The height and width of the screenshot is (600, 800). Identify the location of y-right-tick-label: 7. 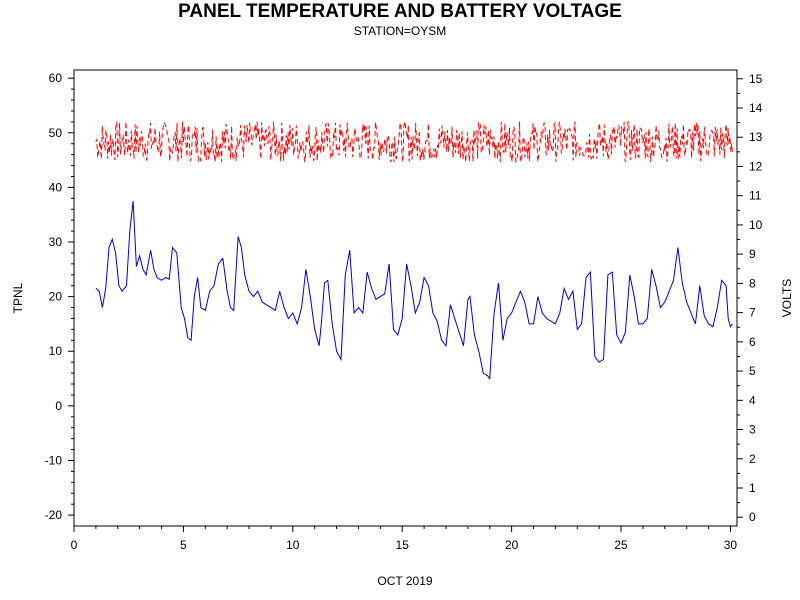
(752, 313).